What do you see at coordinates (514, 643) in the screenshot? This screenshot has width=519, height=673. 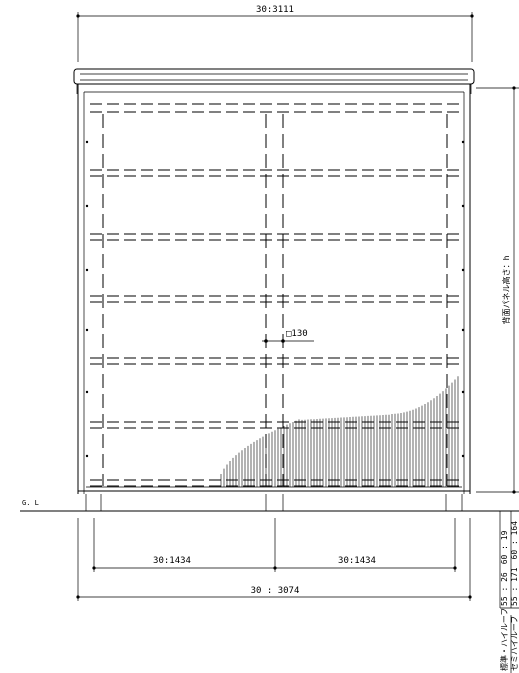 I see `legend-line2: セミハイルーフ` at bounding box center [514, 643].